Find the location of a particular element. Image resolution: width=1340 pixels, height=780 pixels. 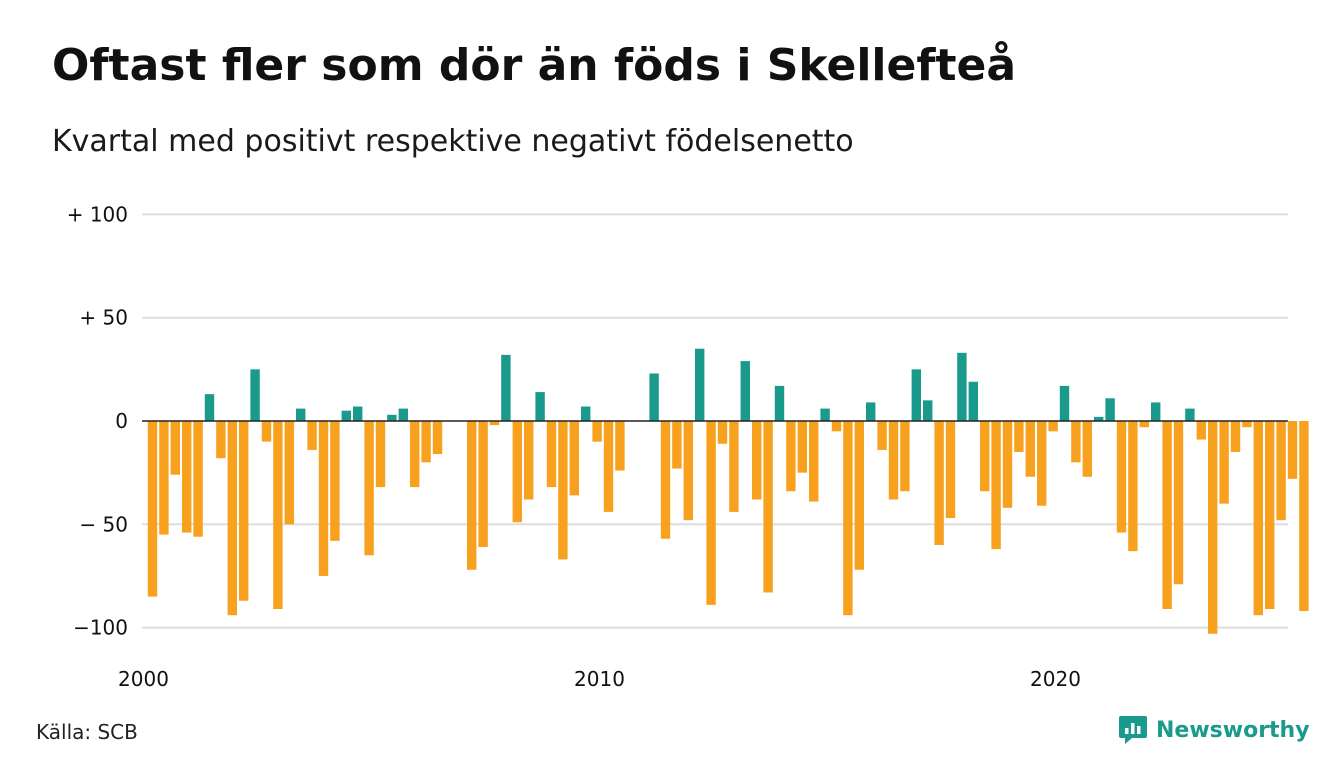

x-tick-label: 2010 is located at coordinates (599, 679).